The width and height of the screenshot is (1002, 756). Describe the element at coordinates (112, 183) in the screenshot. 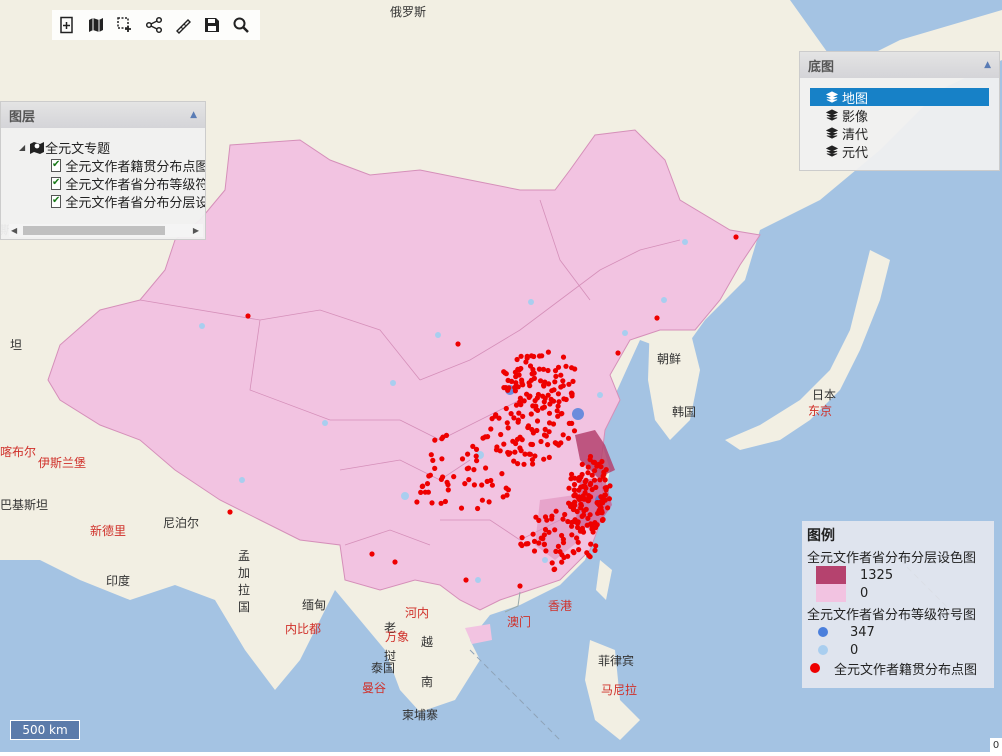

I see `layer-item-symbols: ✔ 全元文作者省分布等级符号图` at that location.